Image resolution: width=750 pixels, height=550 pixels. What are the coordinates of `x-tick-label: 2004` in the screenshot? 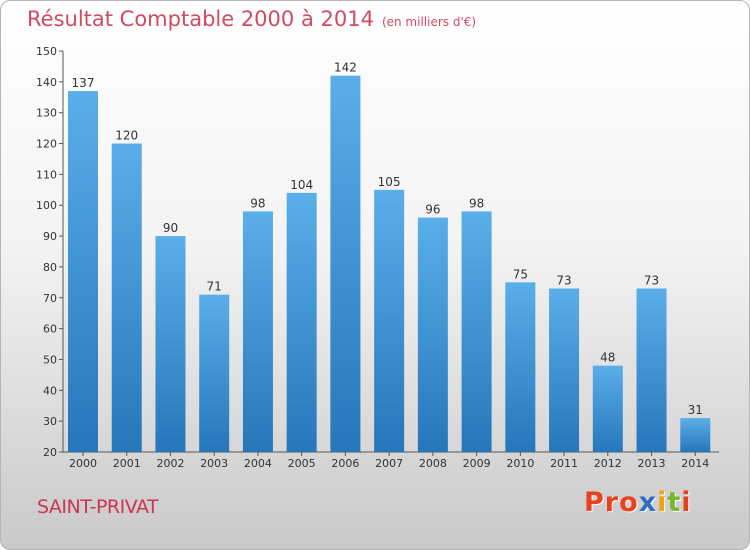 It's located at (258, 463).